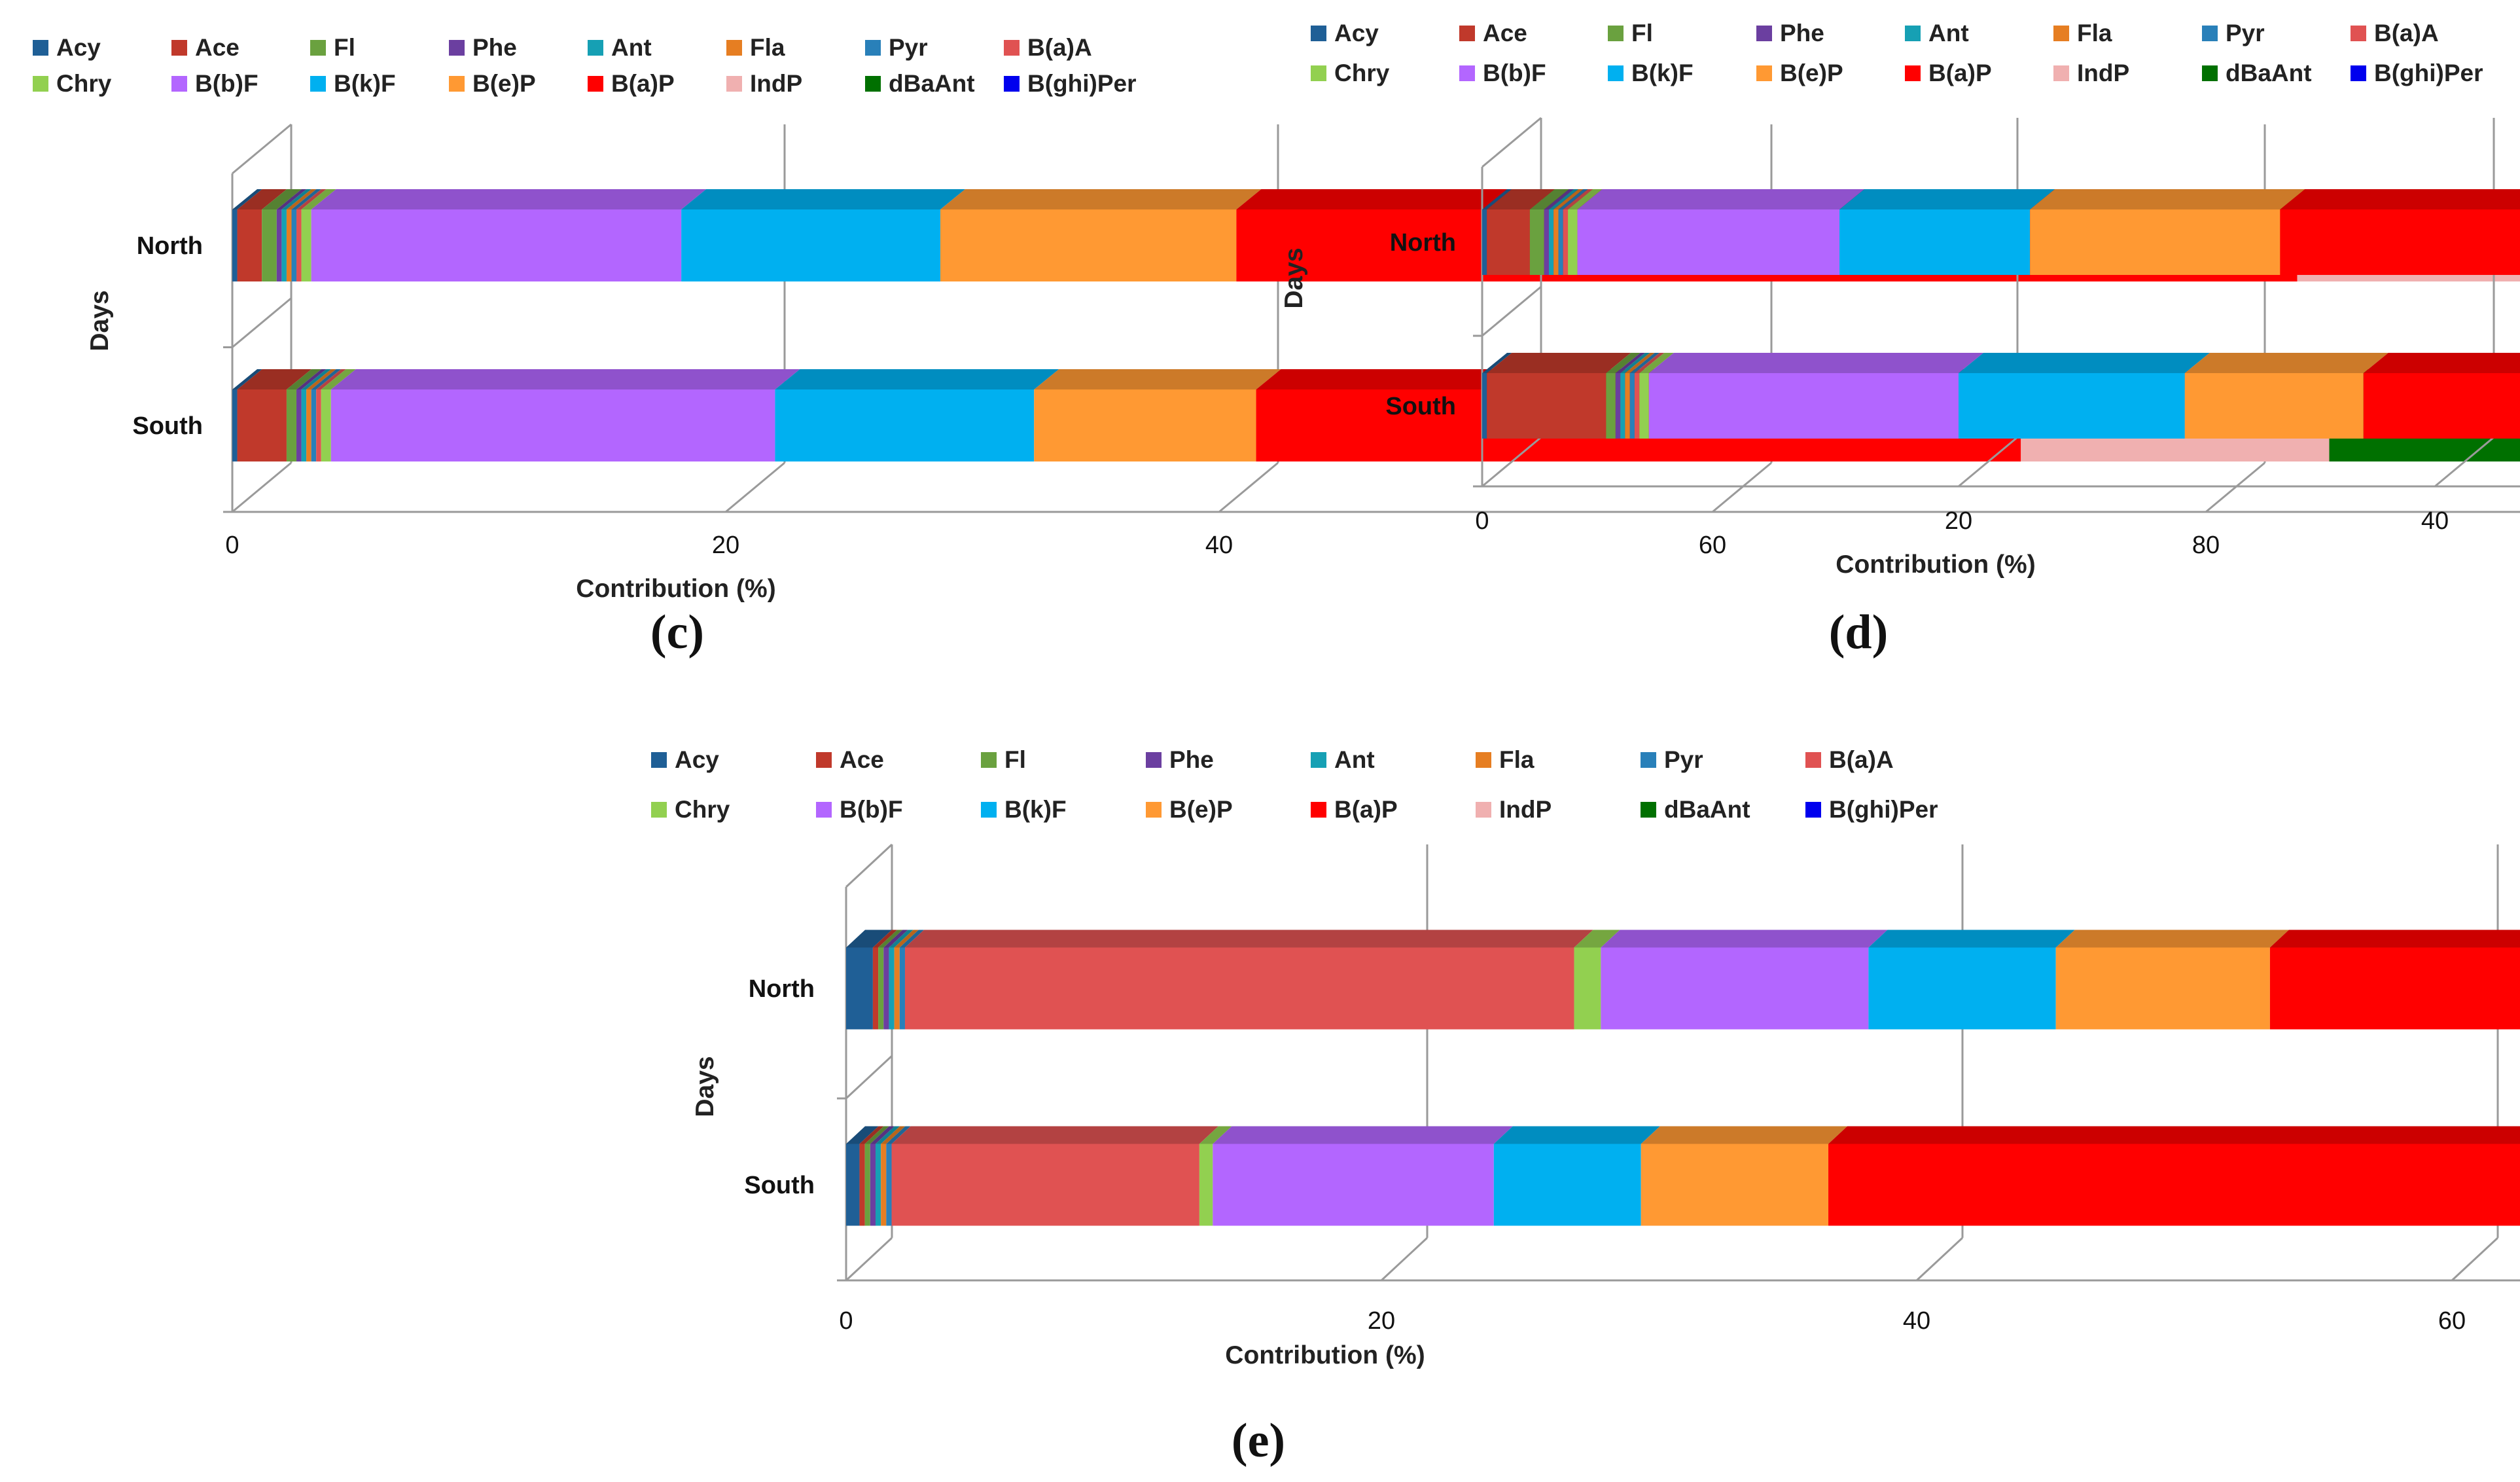  Describe the element at coordinates (1525, 809) in the screenshot. I see `legend-label: IndP` at that location.